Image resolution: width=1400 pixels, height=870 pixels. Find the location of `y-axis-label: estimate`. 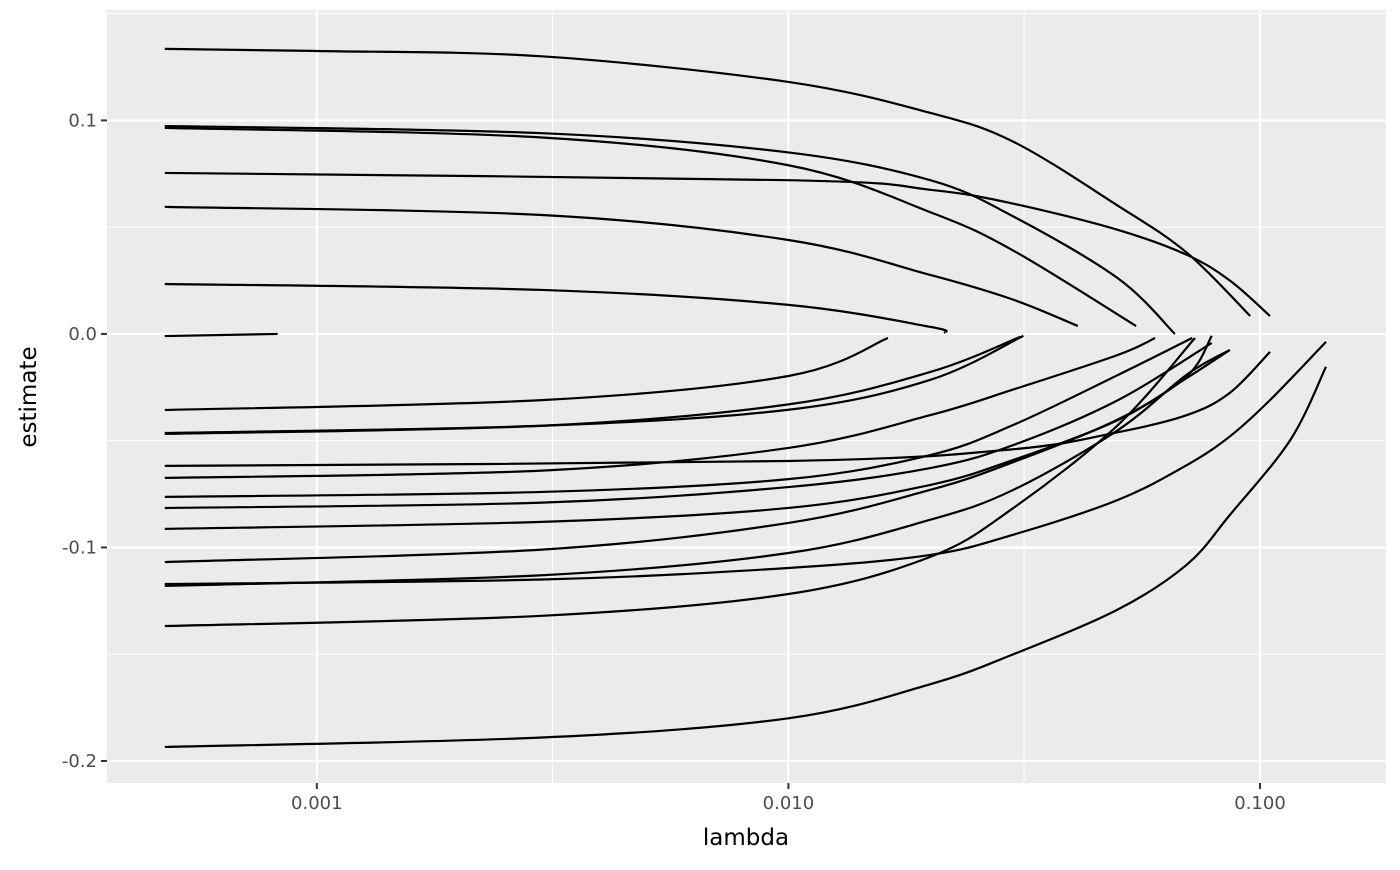

y-axis-label: estimate is located at coordinates (29, 396).